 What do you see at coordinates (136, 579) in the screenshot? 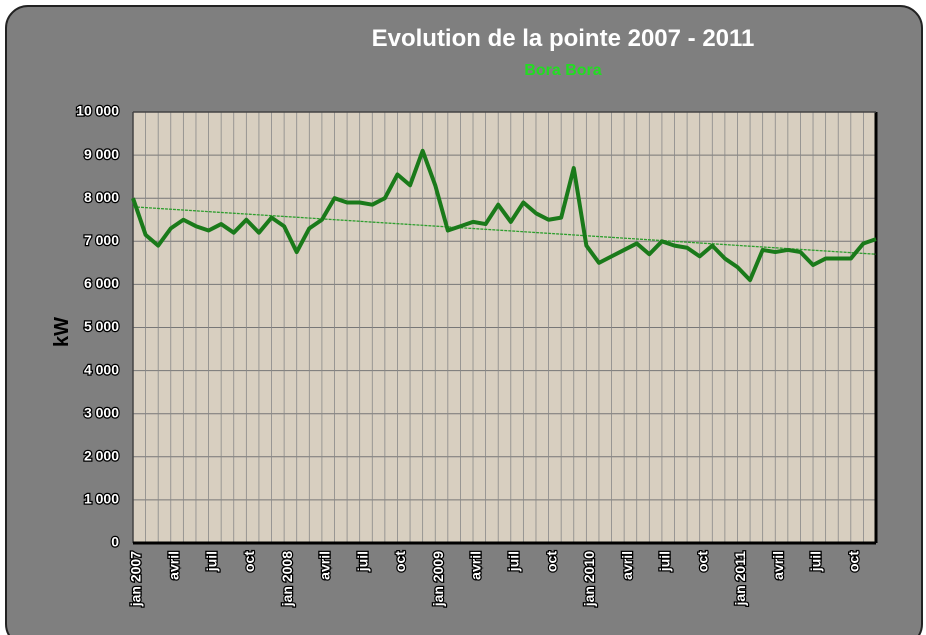
I see `x-tick-label: jan 2007` at bounding box center [136, 579].